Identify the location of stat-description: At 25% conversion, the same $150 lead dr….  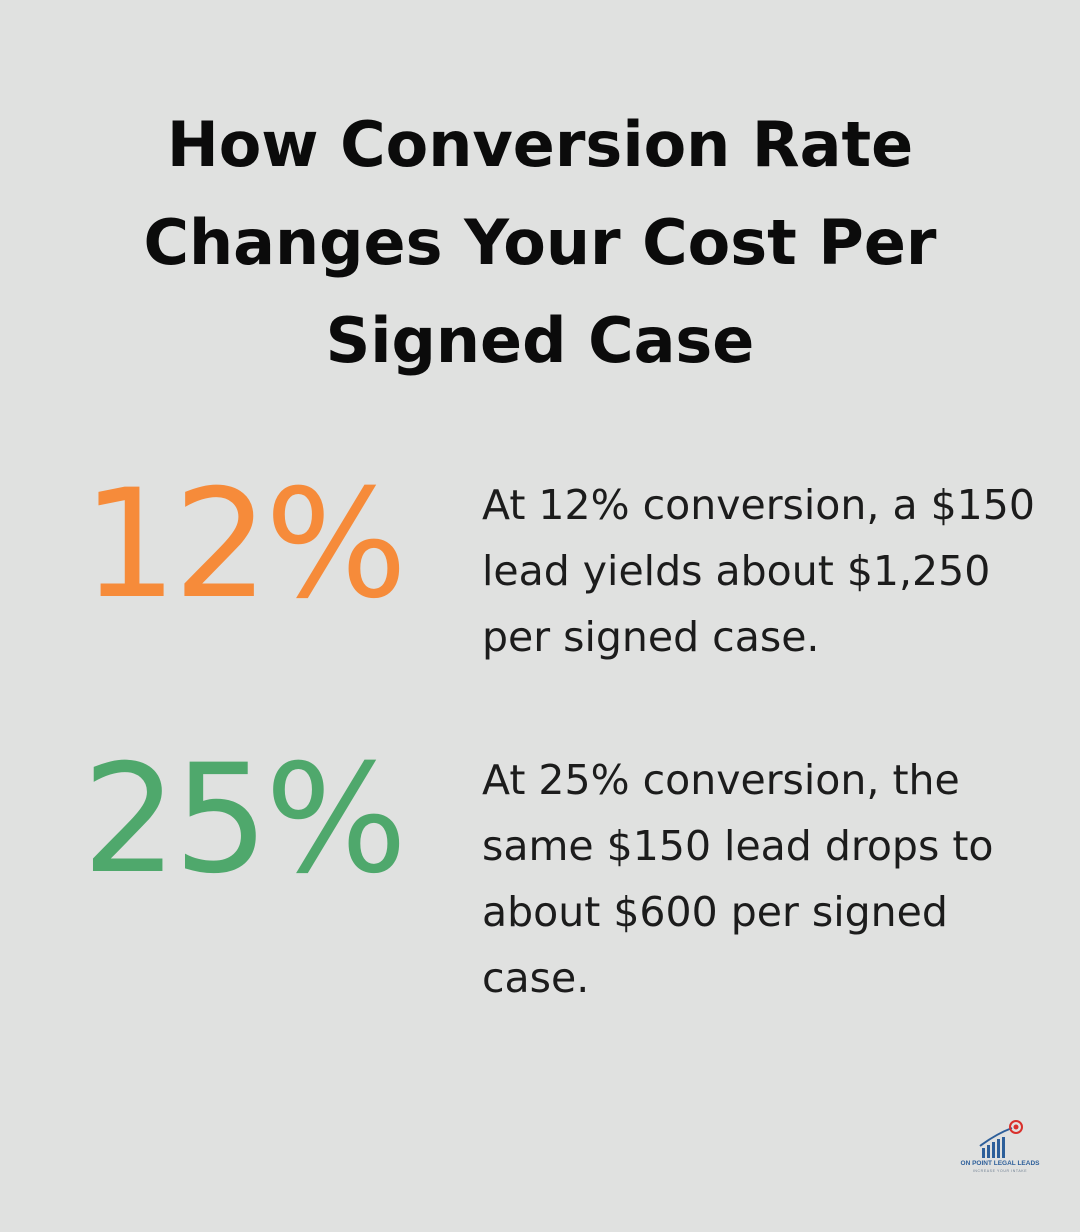
(738, 879).